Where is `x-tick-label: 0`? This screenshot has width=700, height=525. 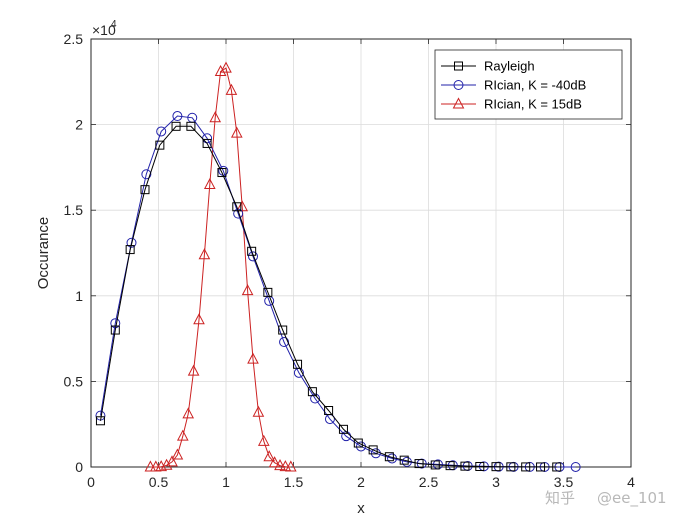 x-tick-label: 0 is located at coordinates (91, 482).